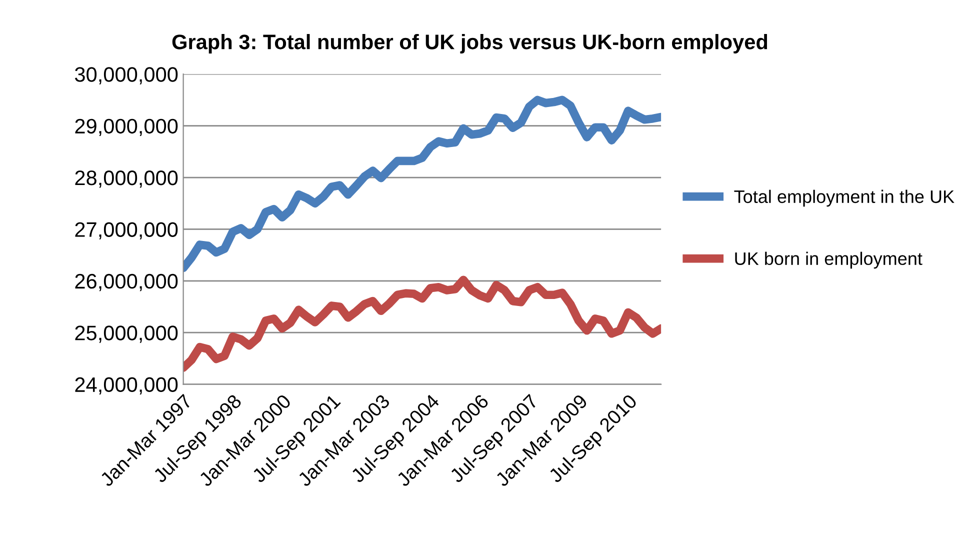 This screenshot has height=549, width=975. Describe the element at coordinates (126, 75) in the screenshot. I see `y-tick-label: 30,000,000` at that location.